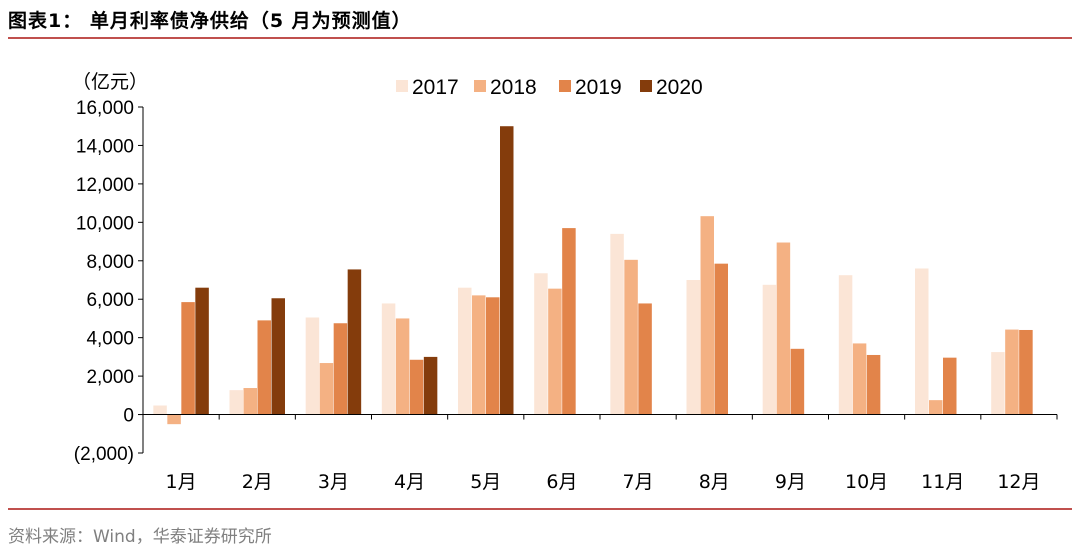 The image size is (1080, 553). Describe the element at coordinates (707, 315) in the screenshot. I see `bar-2018-8月` at that location.